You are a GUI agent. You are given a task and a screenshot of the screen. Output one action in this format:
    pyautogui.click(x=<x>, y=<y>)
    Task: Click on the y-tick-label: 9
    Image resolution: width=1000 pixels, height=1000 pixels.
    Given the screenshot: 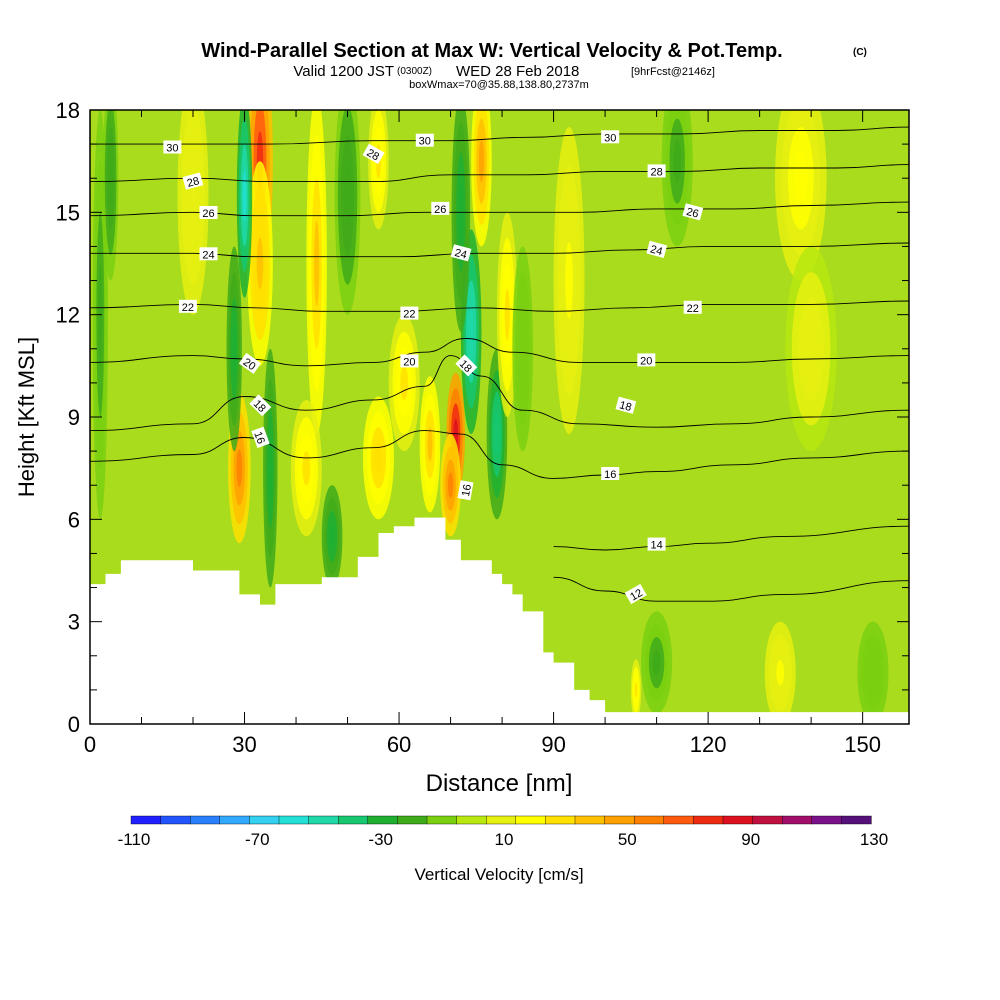 What is the action you would take?
    pyautogui.click(x=74, y=417)
    